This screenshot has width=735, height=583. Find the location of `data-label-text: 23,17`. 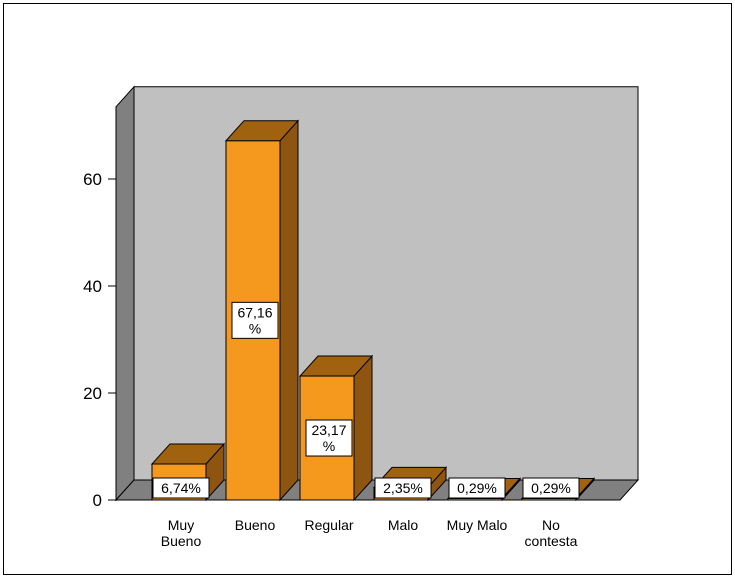

data-label-text: 23,17 is located at coordinates (328, 430).